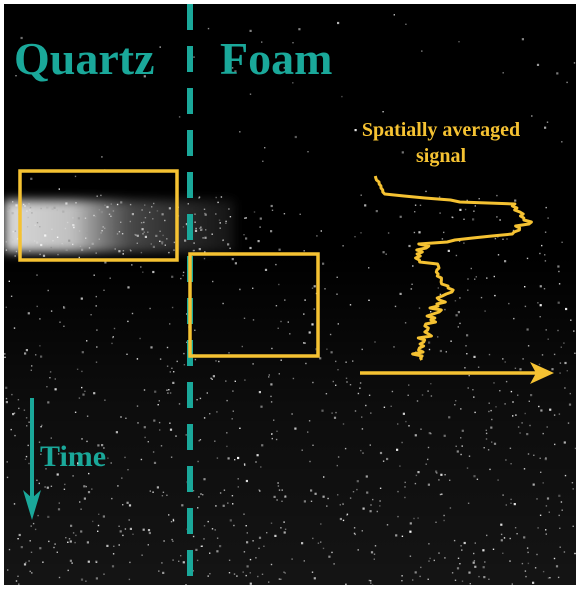  Describe the element at coordinates (441, 156) in the screenshot. I see `signal-caption-line2: signal` at that location.